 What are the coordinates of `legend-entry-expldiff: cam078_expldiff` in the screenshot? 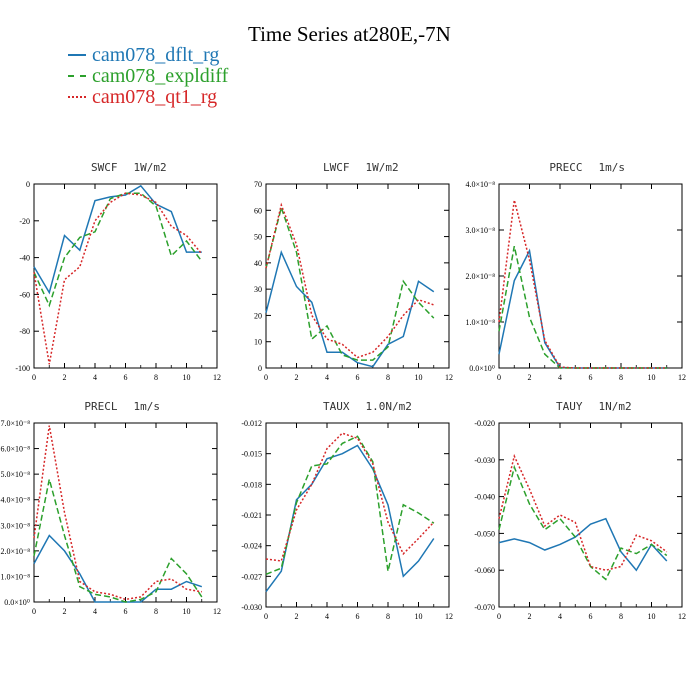 It's located at (148, 76).